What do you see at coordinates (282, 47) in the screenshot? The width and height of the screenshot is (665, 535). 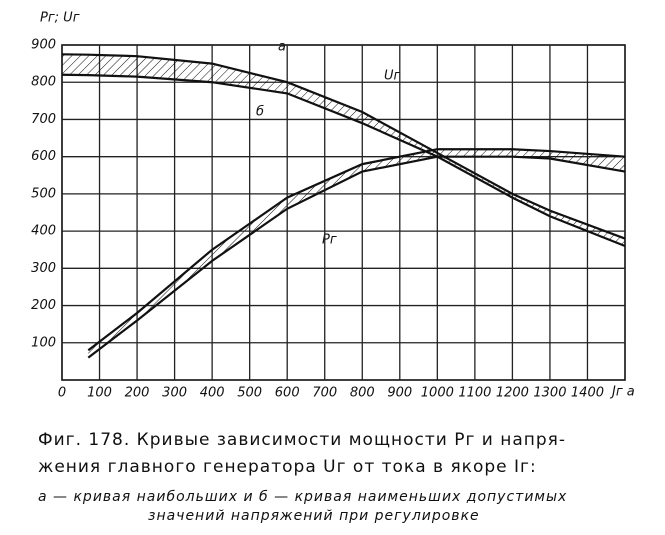 I see `series-label: а` at bounding box center [282, 47].